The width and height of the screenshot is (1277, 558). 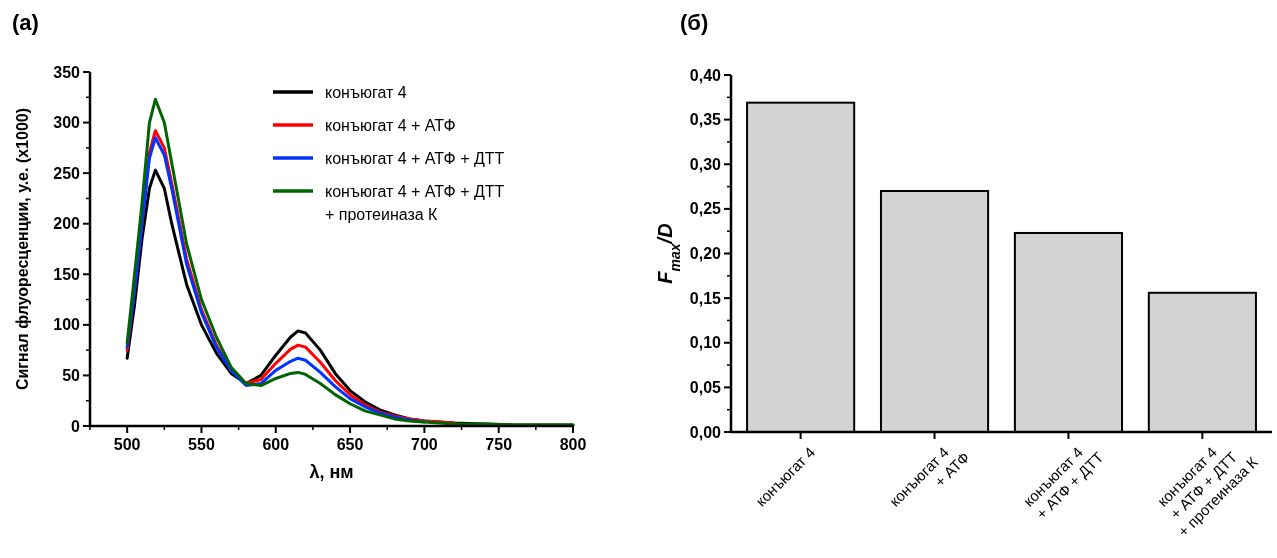 I want to click on y-tick-label: 100, so click(x=67, y=325).